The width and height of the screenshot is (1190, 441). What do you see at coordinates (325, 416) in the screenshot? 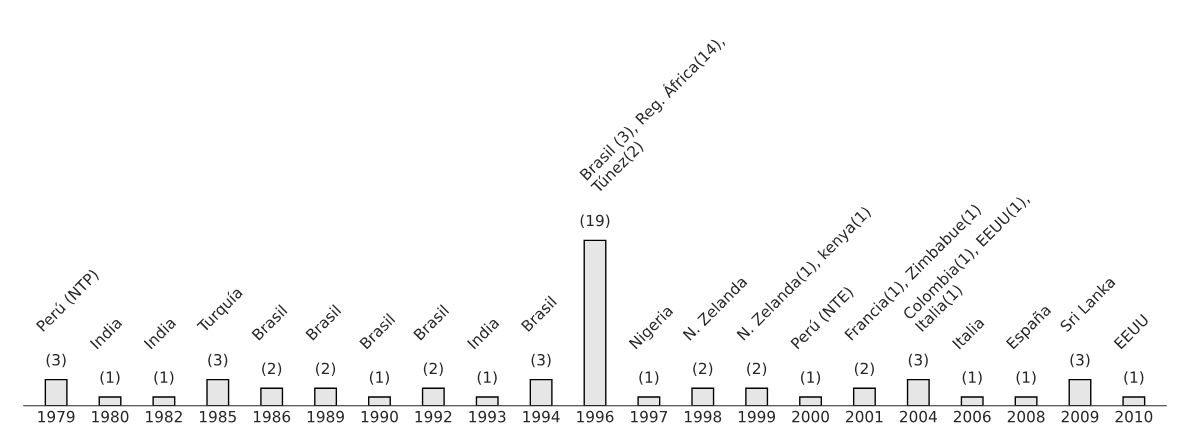
I see `x-tick-label: 1989` at bounding box center [325, 416].